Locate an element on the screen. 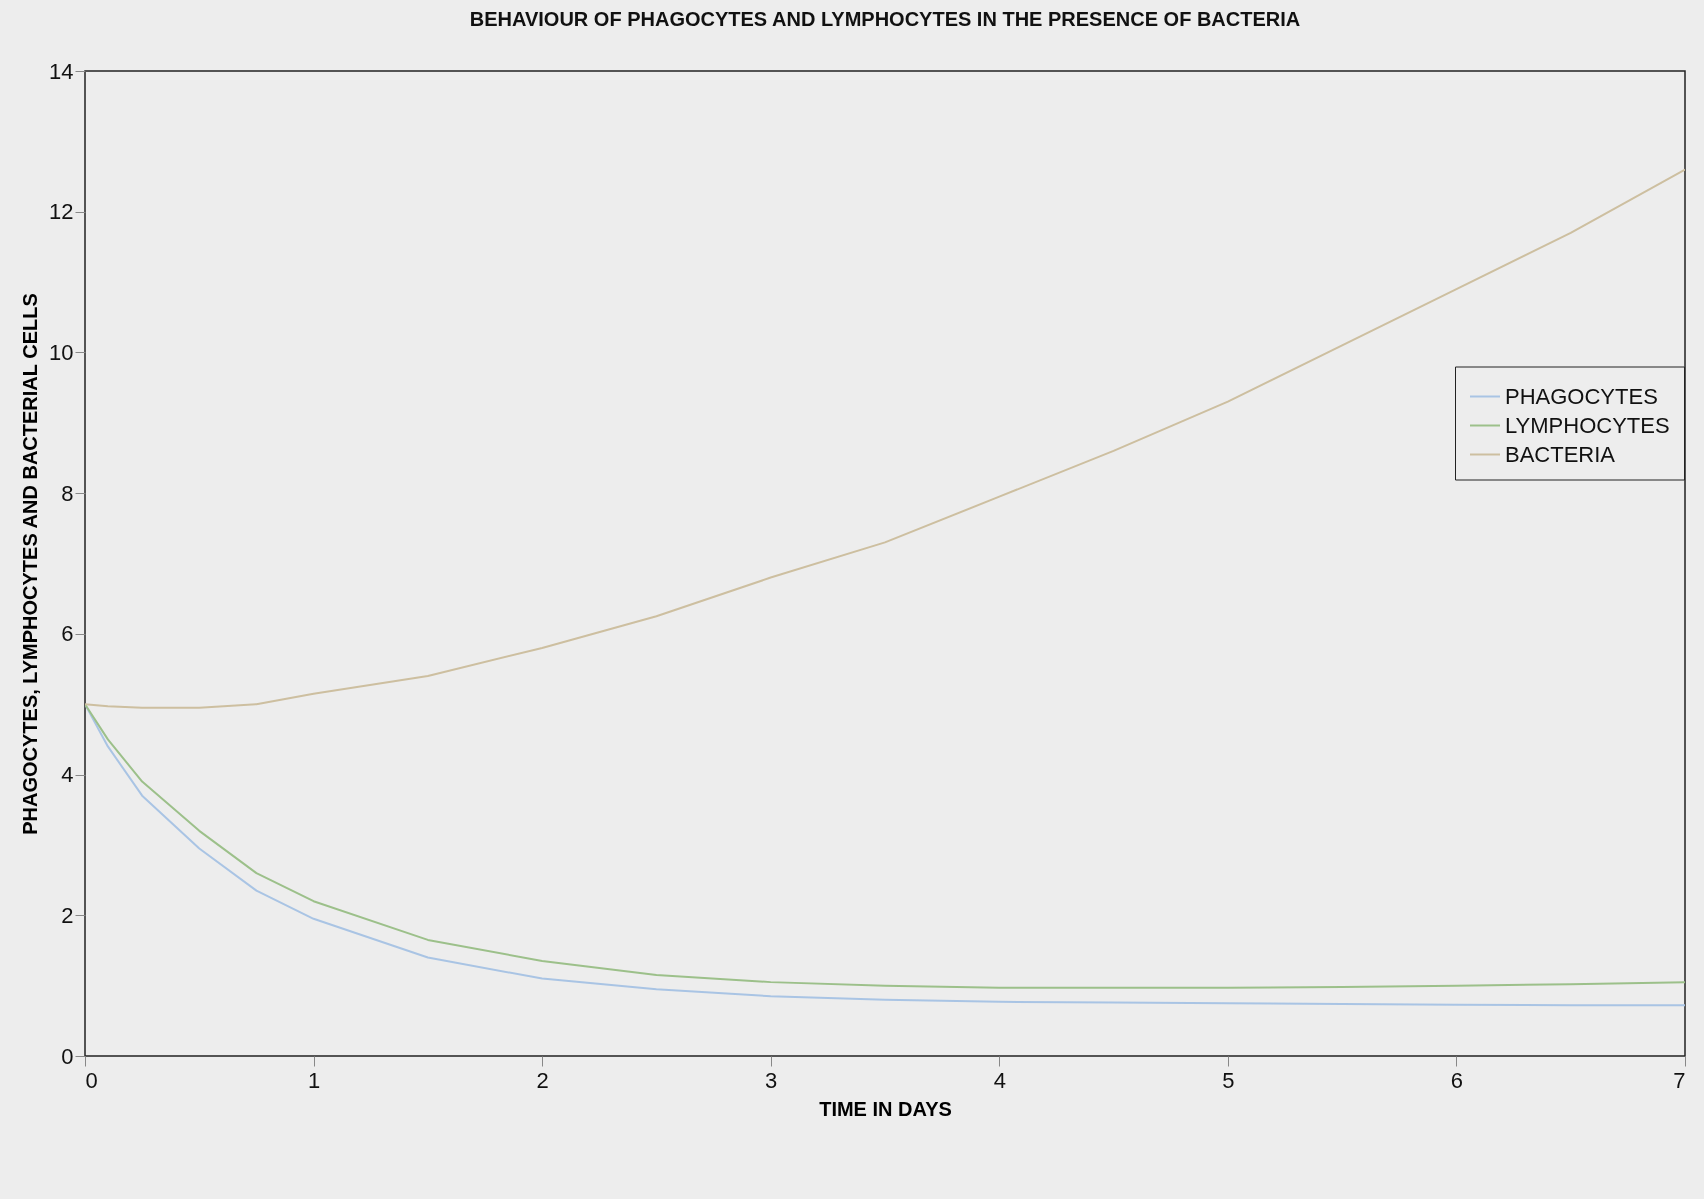 The width and height of the screenshot is (1704, 1199). legend-label: PHAGOCYTES is located at coordinates (1581, 396).